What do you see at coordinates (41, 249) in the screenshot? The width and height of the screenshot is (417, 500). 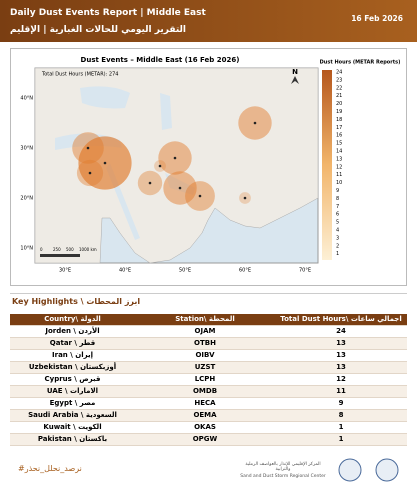 I see `scale-label: 0` at bounding box center [41, 249].